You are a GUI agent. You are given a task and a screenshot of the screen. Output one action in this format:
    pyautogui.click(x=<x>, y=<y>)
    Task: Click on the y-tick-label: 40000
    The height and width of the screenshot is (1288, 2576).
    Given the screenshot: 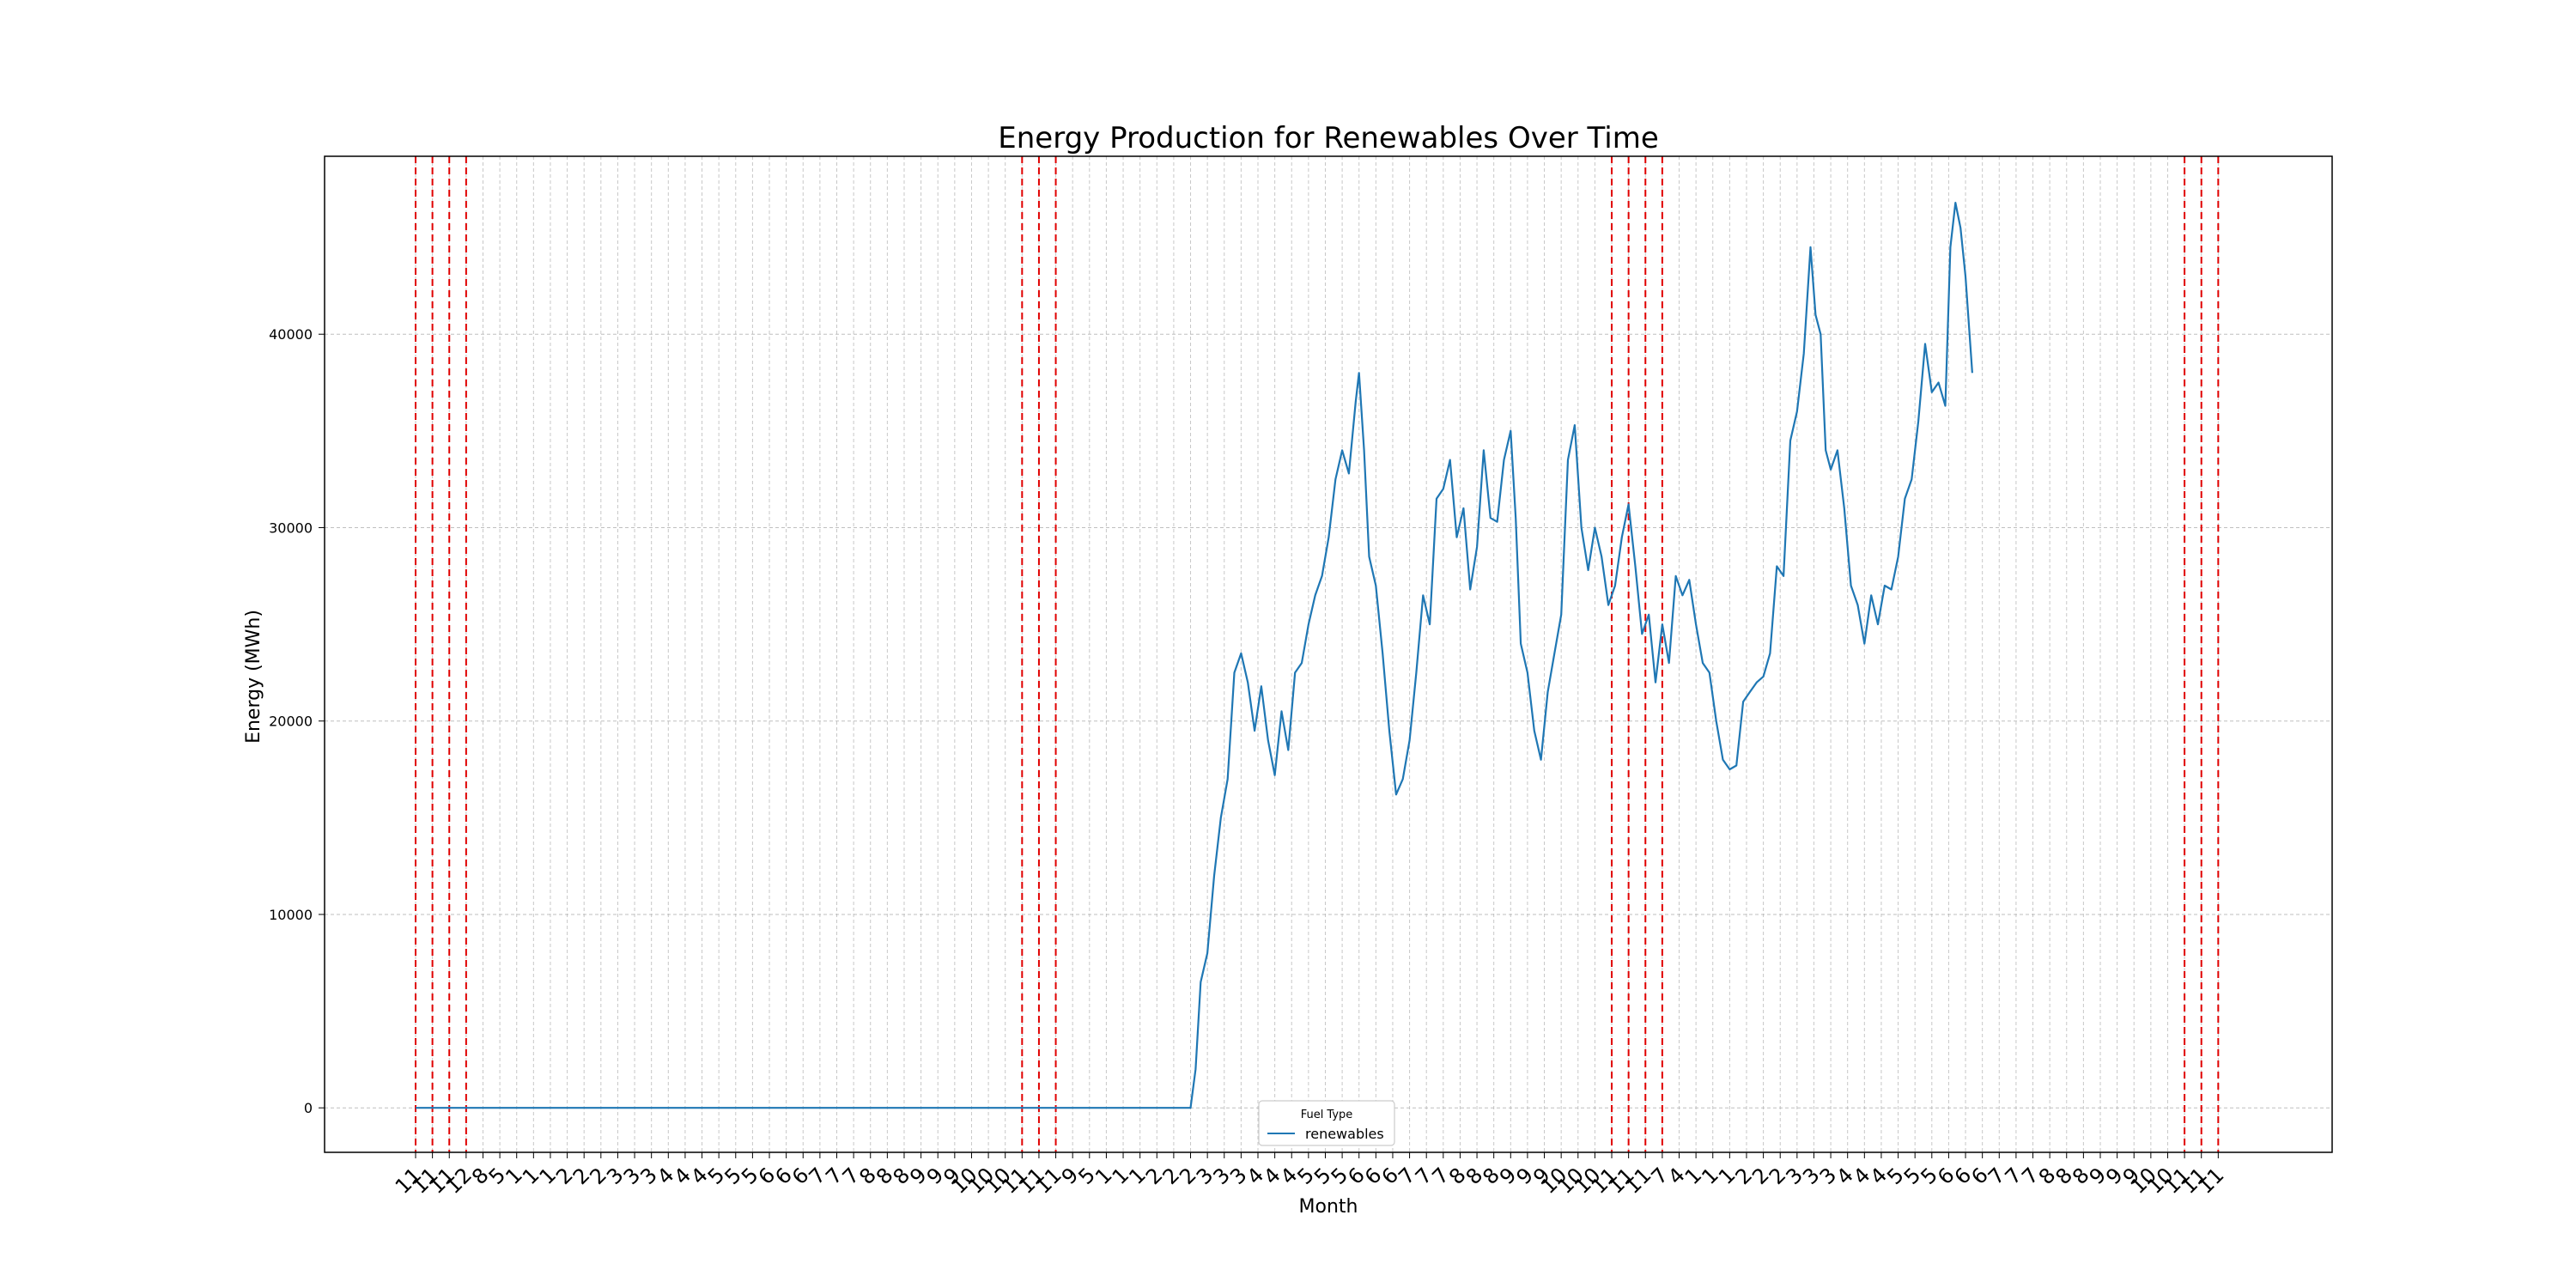 What is the action you would take?
    pyautogui.click(x=291, y=334)
    